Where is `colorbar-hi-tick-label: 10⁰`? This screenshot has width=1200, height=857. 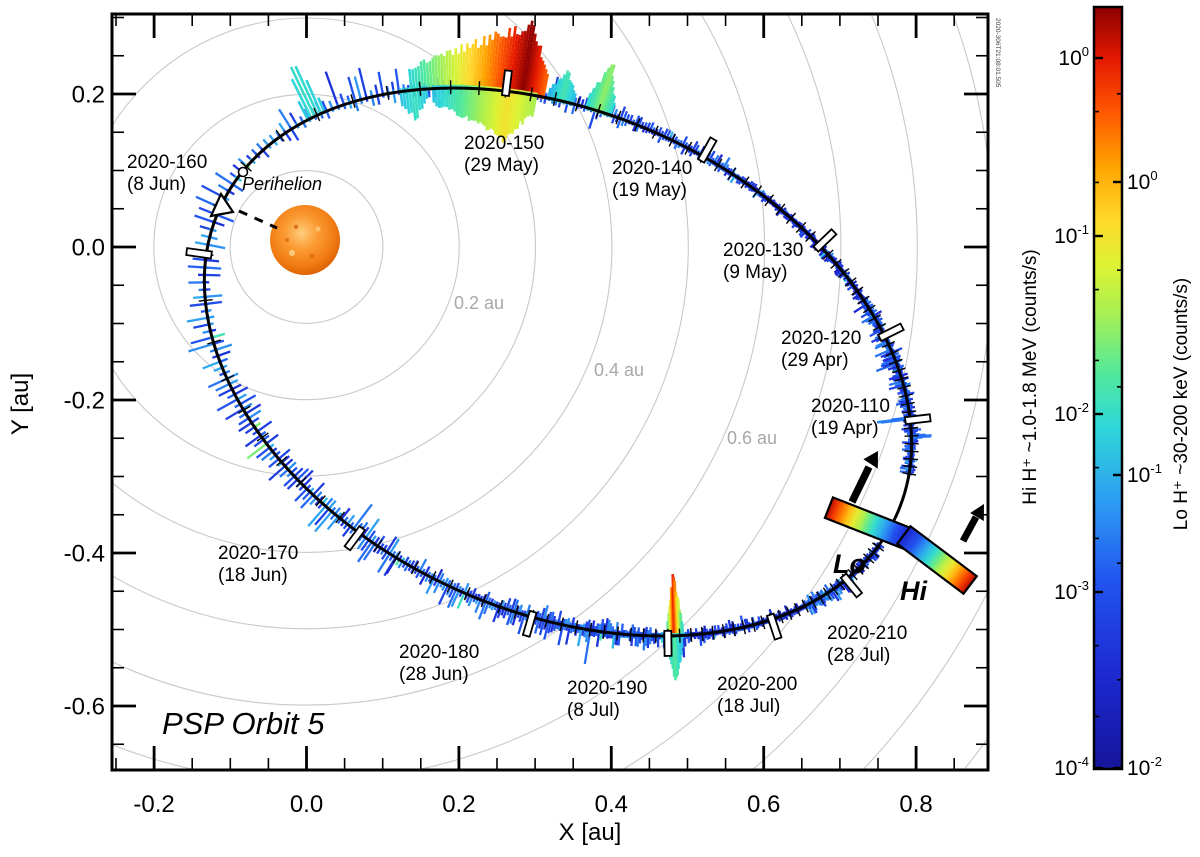 colorbar-hi-tick-label: 10⁰ is located at coordinates (1073, 57).